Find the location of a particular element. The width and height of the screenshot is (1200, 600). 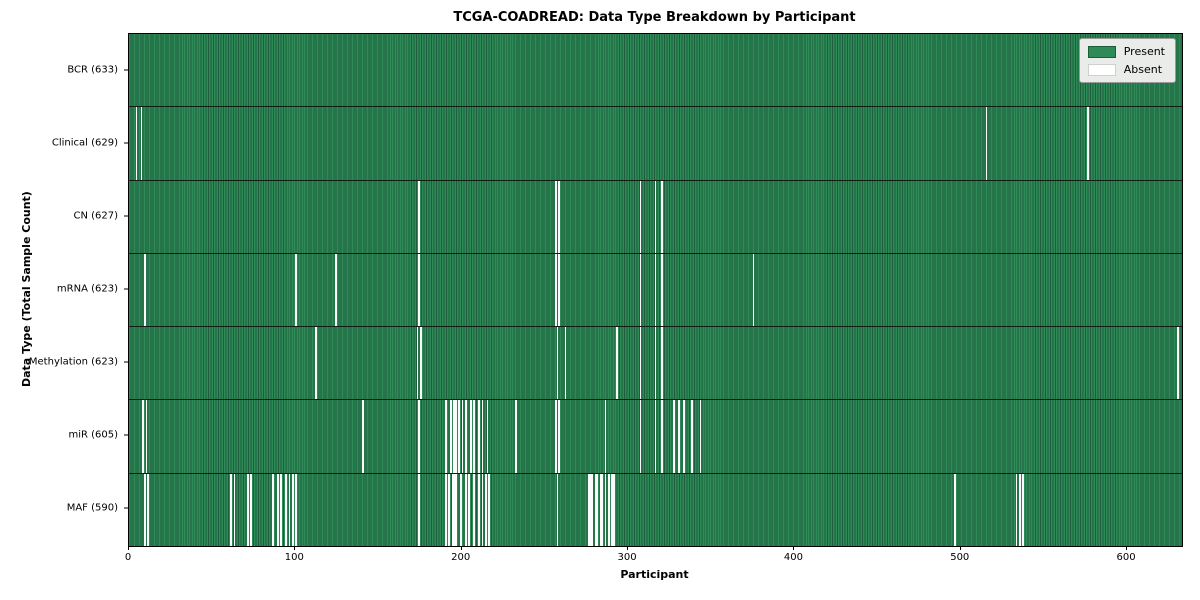

row-methylation is located at coordinates (655, 364).